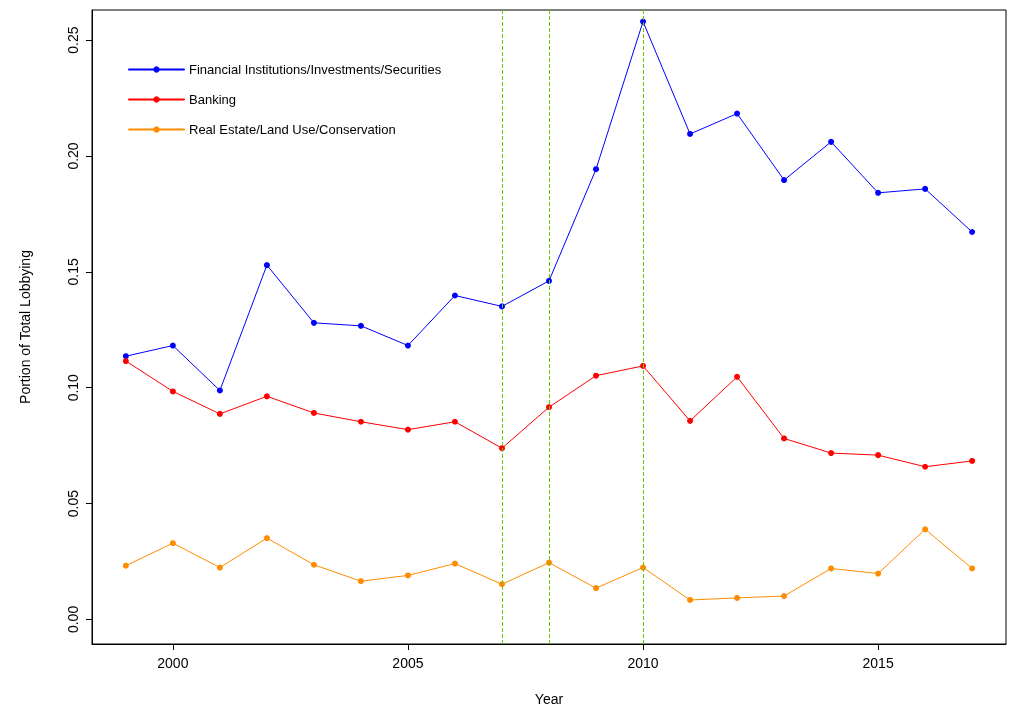  I want to click on legend-label: Financial Institutions/Investments/Securities, so click(315, 69).